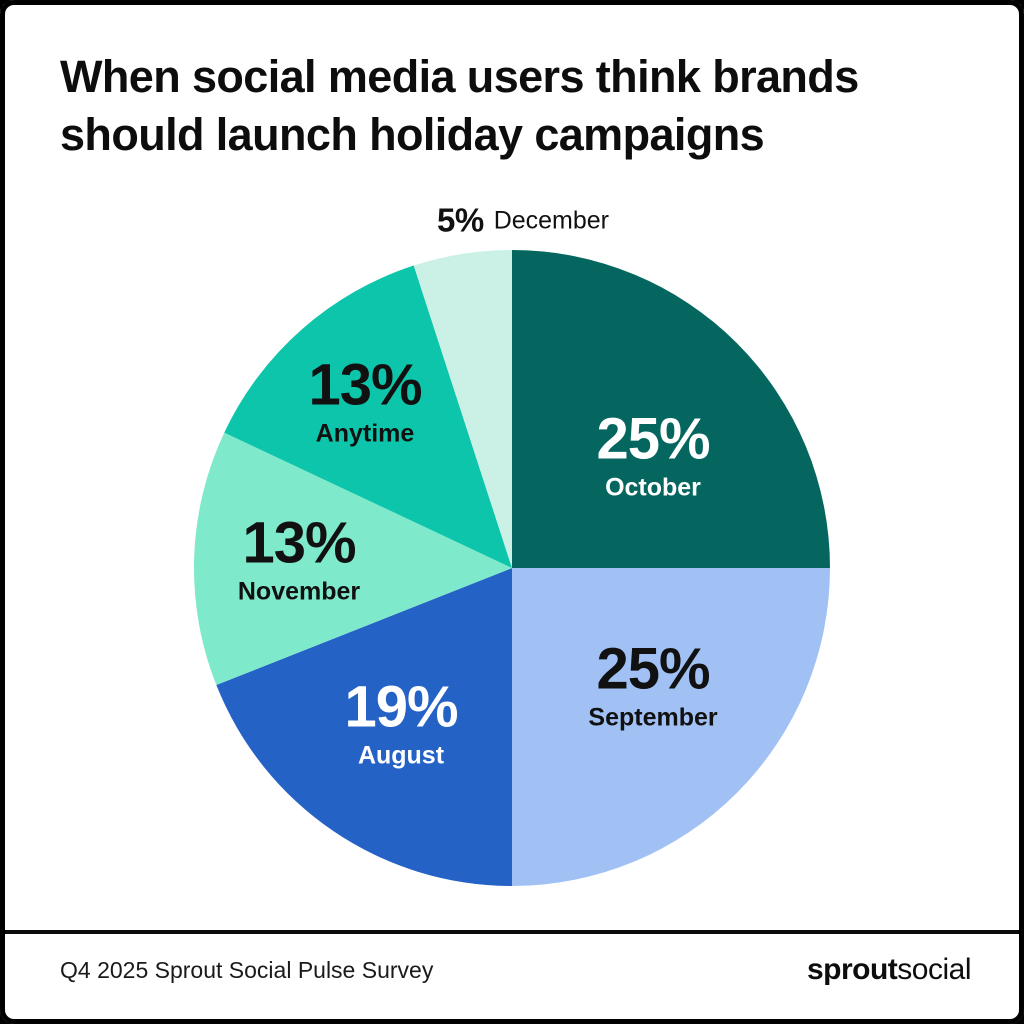 The height and width of the screenshot is (1024, 1024). What do you see at coordinates (653, 717) in the screenshot?
I see `slice-category-label: September` at bounding box center [653, 717].